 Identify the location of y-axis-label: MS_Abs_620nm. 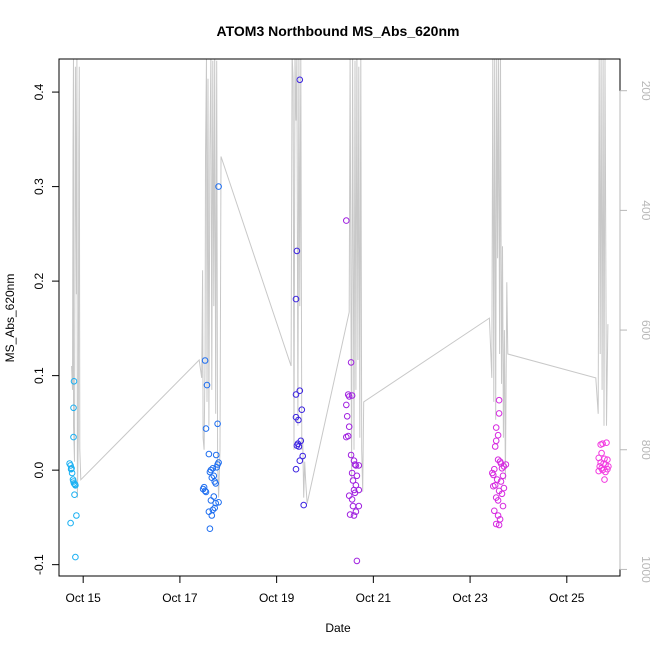
(10, 318).